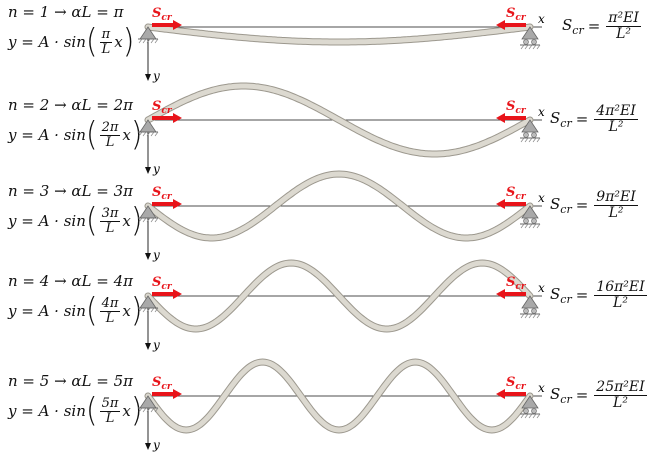 The width and height of the screenshot is (660, 466). What do you see at coordinates (620, 395) in the screenshot?
I see `critical-load-fraction: 25π²EI L²` at bounding box center [620, 395].